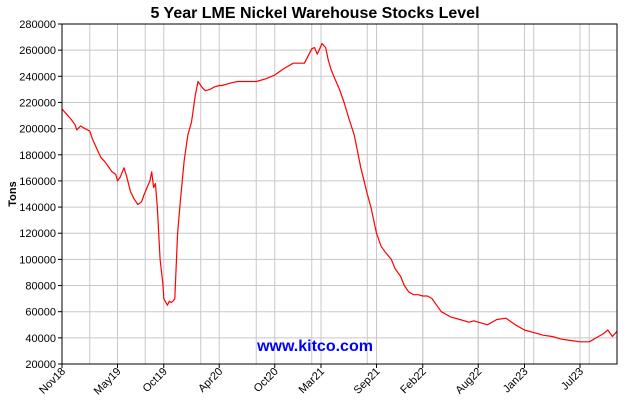  Describe the element at coordinates (516, 381) in the screenshot. I see `x-tick-label: Jan23` at that location.